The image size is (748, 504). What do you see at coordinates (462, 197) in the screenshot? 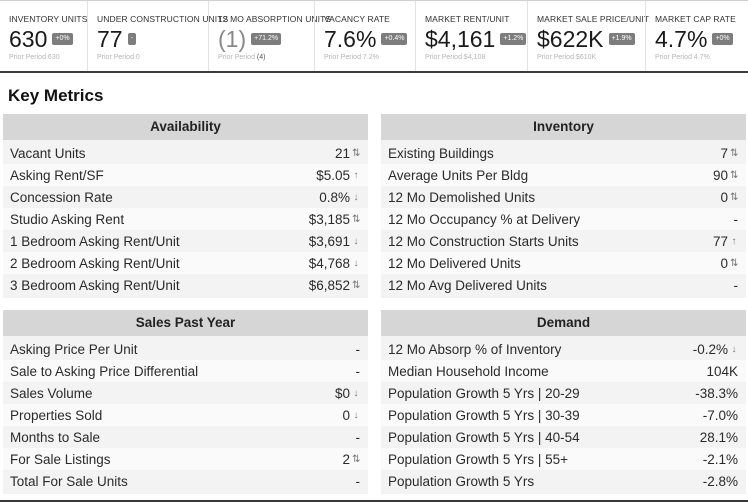
I see `metric-label: 12 Mo Demolished Units` at bounding box center [462, 197].